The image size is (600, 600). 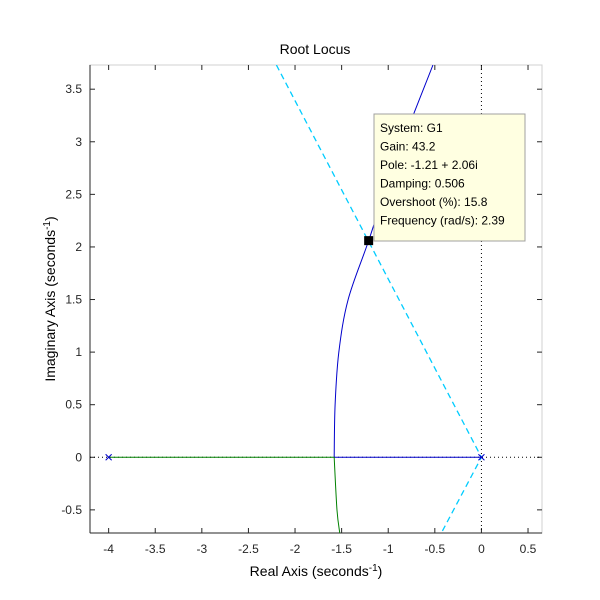 I want to click on datatip-line: Gain: 43.2, so click(x=408, y=147).